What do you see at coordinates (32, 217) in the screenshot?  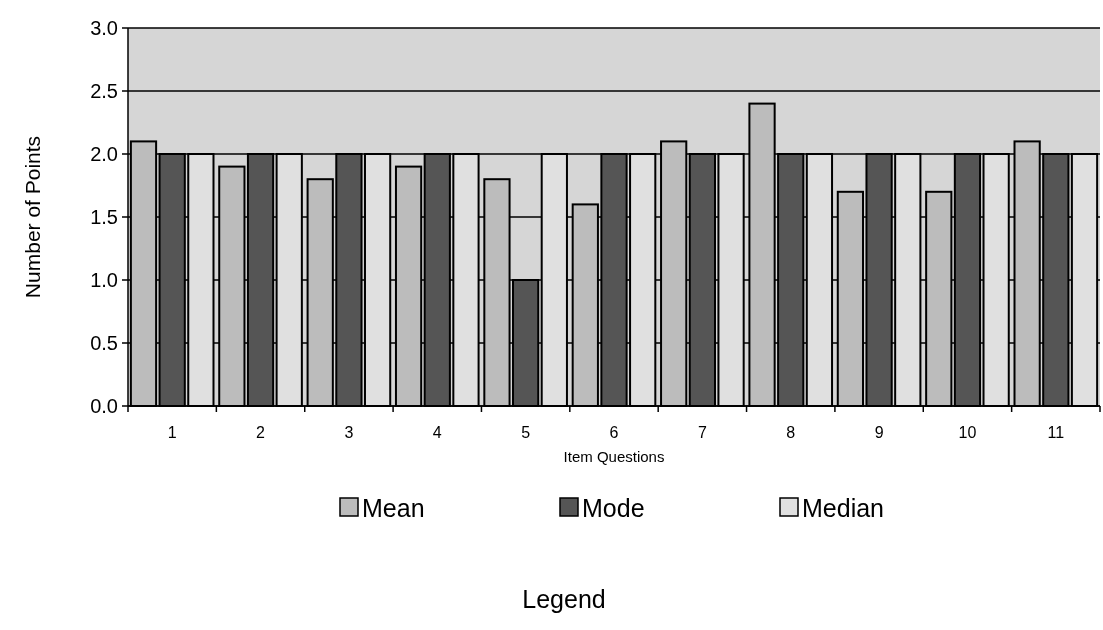 I see `y-axis-title: Number of Points` at bounding box center [32, 217].